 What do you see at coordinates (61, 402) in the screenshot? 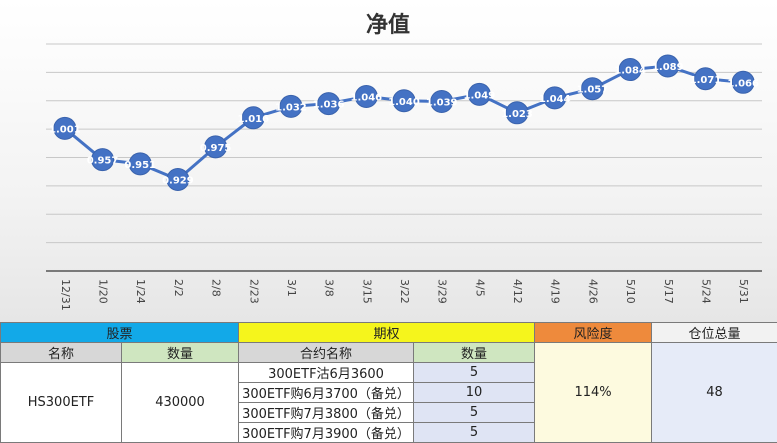
I see `stock-name: HS300ETF` at bounding box center [61, 402].